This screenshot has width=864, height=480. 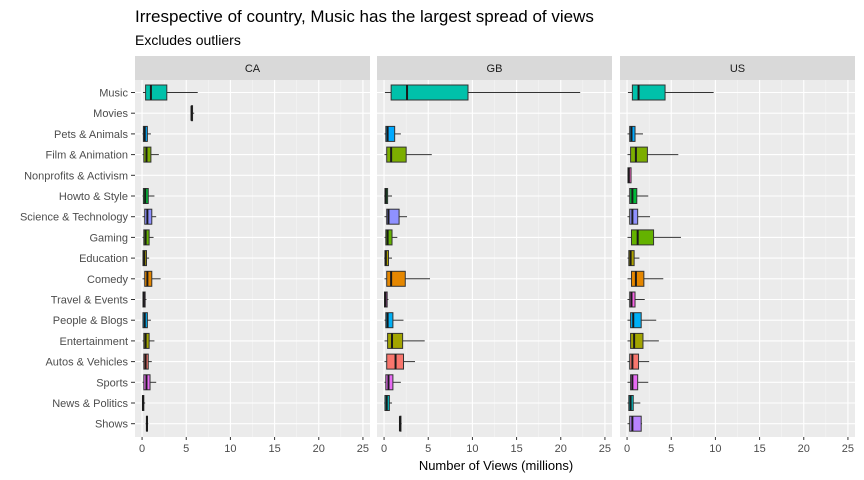 What do you see at coordinates (151, 278) in the screenshot?
I see `box-ca-comedy` at bounding box center [151, 278].